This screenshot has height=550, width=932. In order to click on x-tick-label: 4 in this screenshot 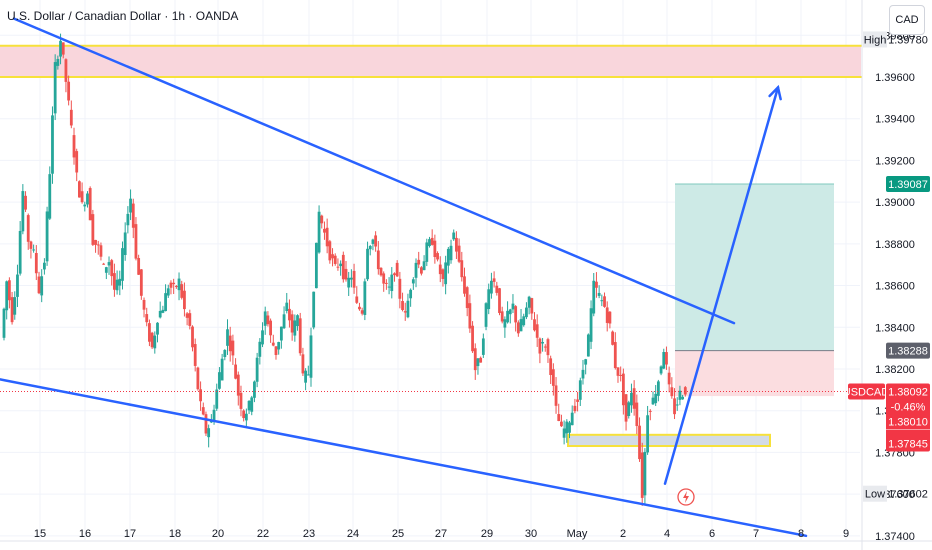, I will do `click(667, 534)`.